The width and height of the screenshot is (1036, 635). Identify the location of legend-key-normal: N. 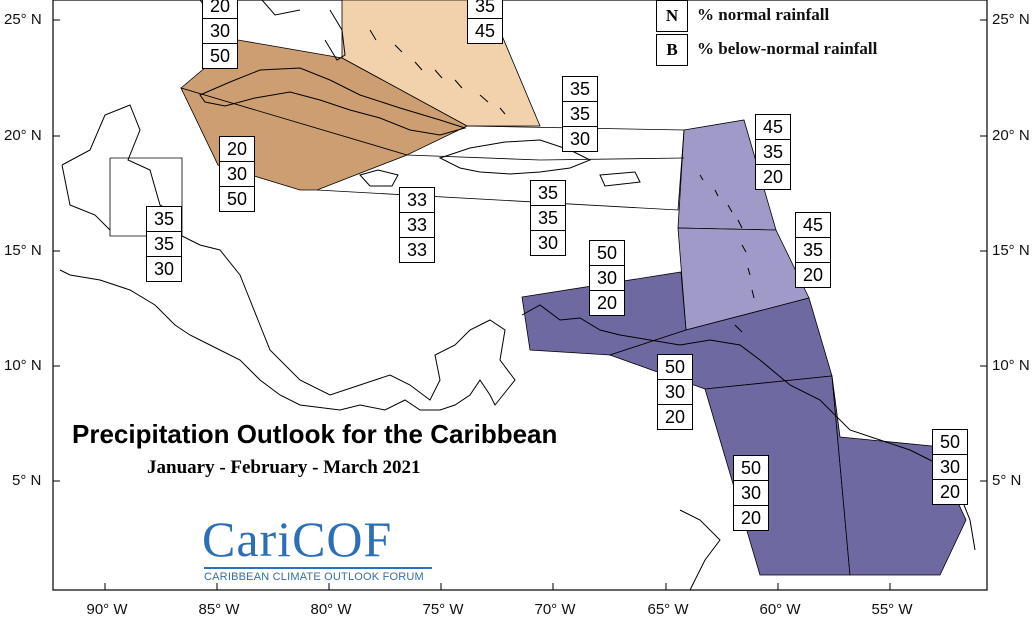
(672, 16).